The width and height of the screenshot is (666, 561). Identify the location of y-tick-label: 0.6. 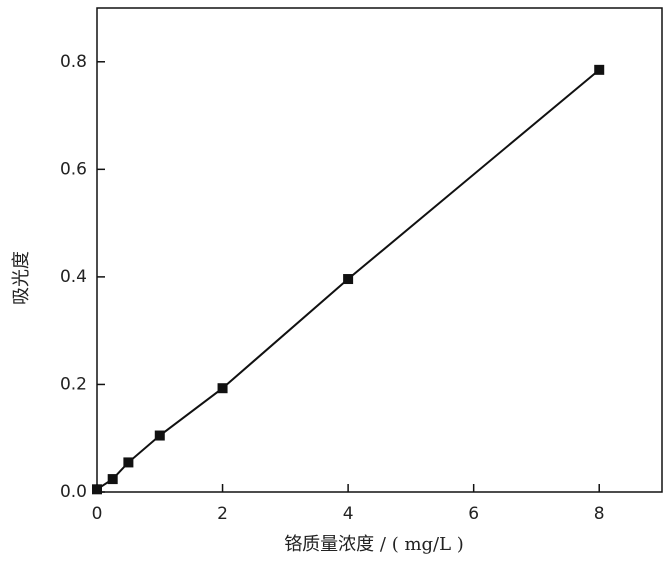
(73, 169).